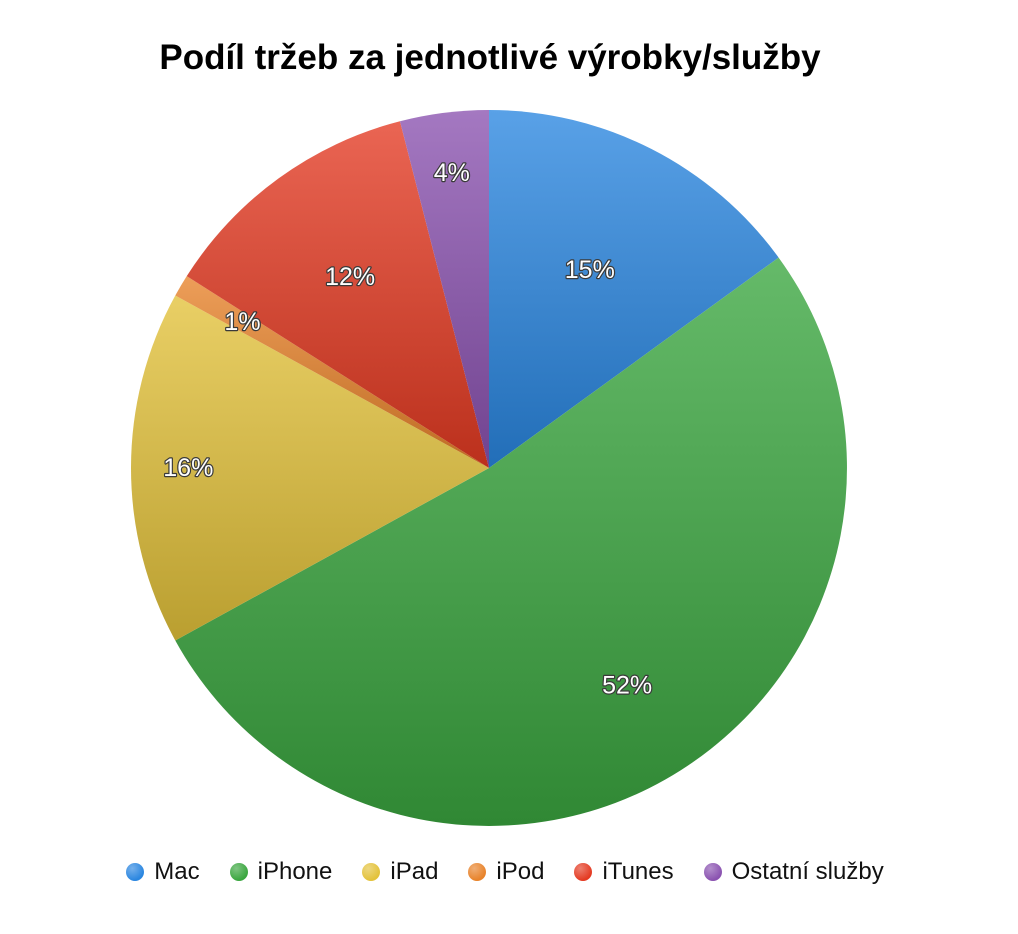 The image size is (1018, 934). I want to click on legend-item-ipod: iPod, so click(506, 872).